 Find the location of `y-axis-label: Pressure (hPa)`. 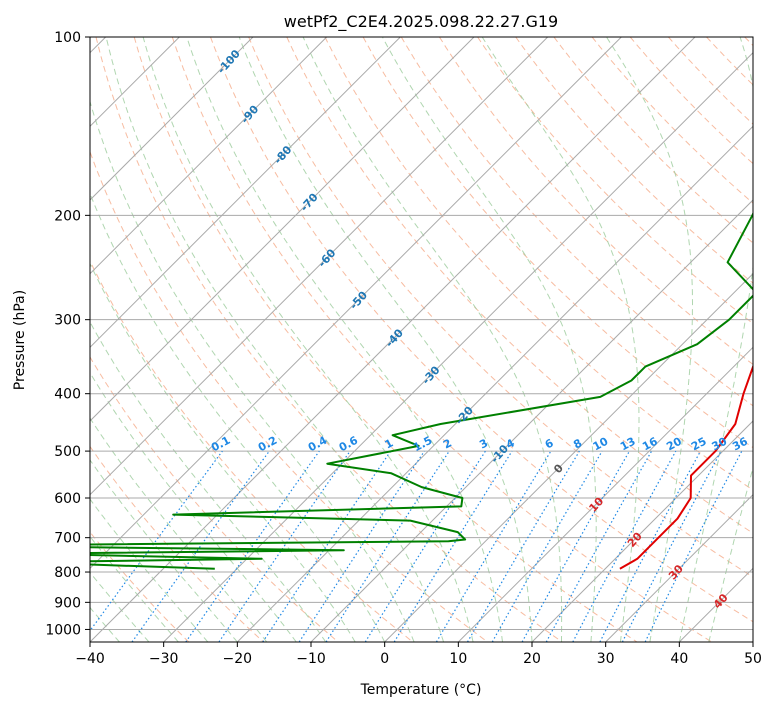

y-axis-label: Pressure (hPa) is located at coordinates (20, 340).